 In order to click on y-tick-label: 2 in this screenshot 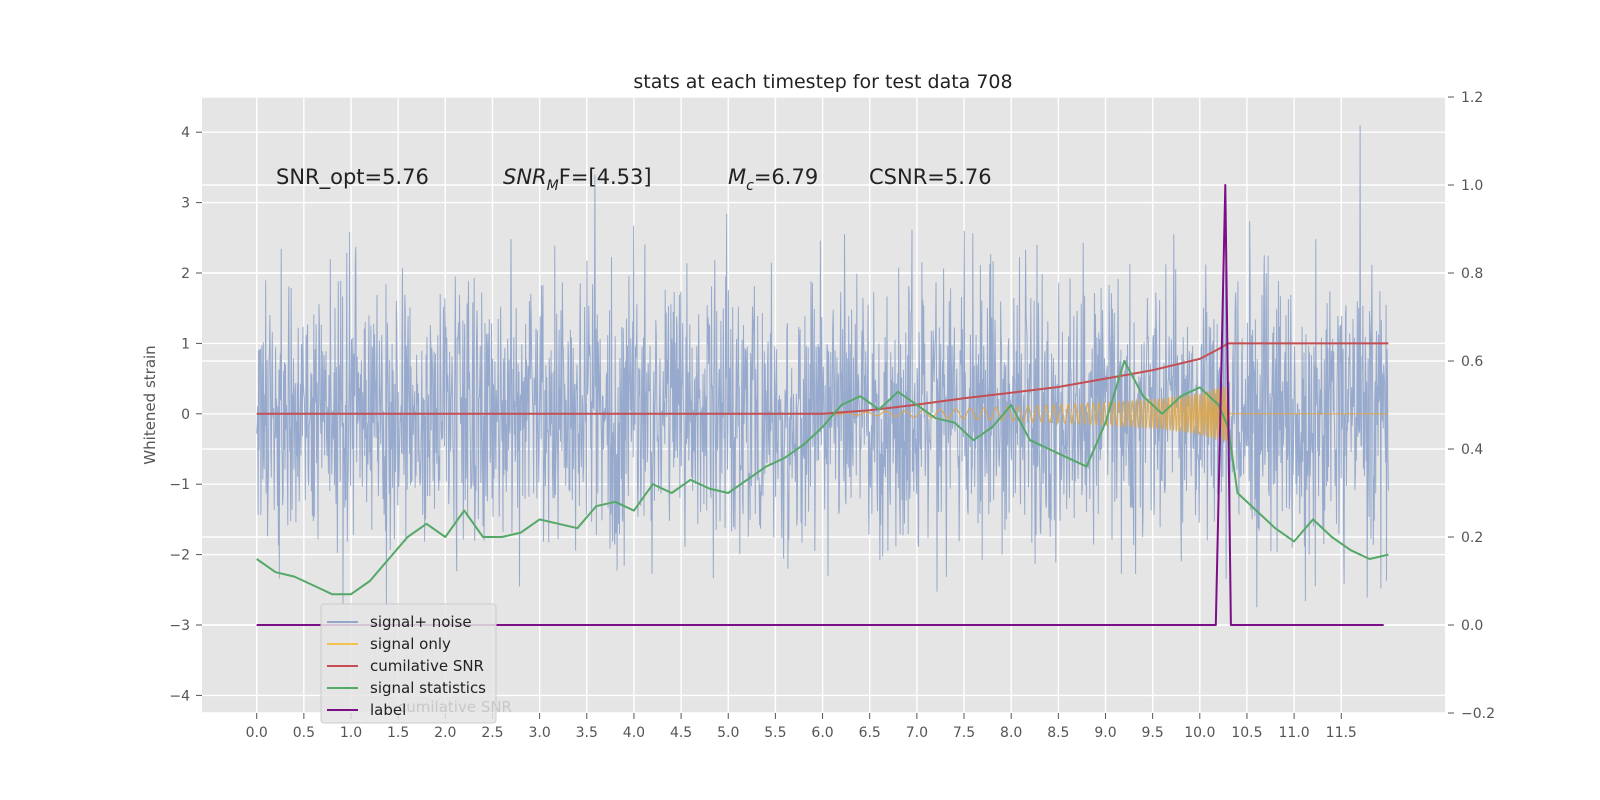, I will do `click(185, 274)`.